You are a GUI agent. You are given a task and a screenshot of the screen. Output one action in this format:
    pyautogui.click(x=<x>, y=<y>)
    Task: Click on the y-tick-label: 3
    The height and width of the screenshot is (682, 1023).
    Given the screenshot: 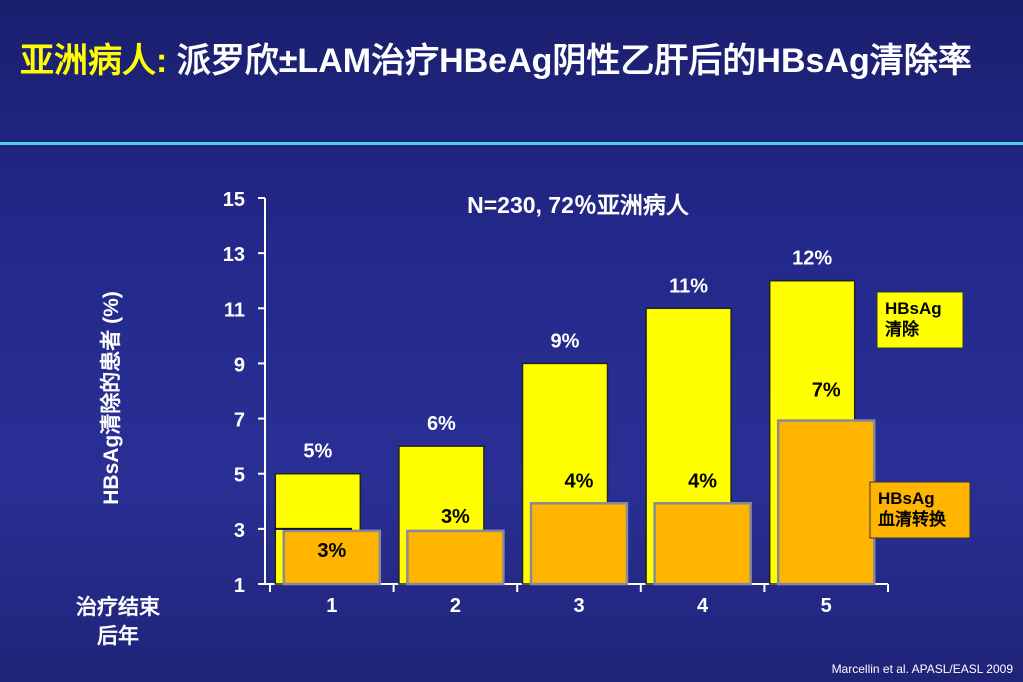 What is the action you would take?
    pyautogui.click(x=239, y=531)
    